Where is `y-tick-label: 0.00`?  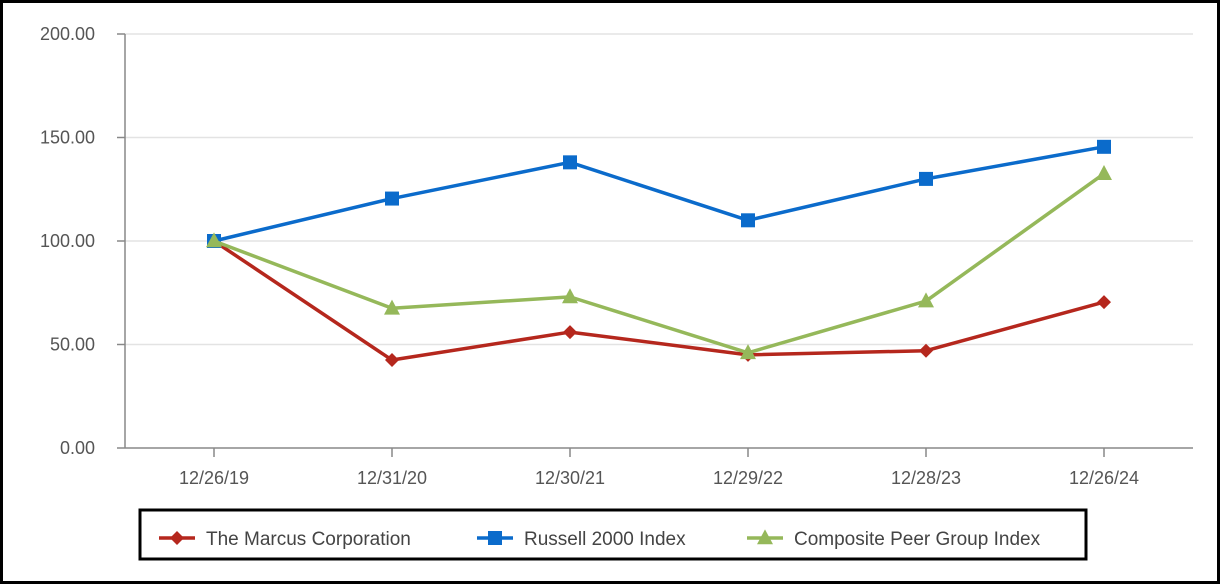 y-tick-label: 0.00 is located at coordinates (77, 448).